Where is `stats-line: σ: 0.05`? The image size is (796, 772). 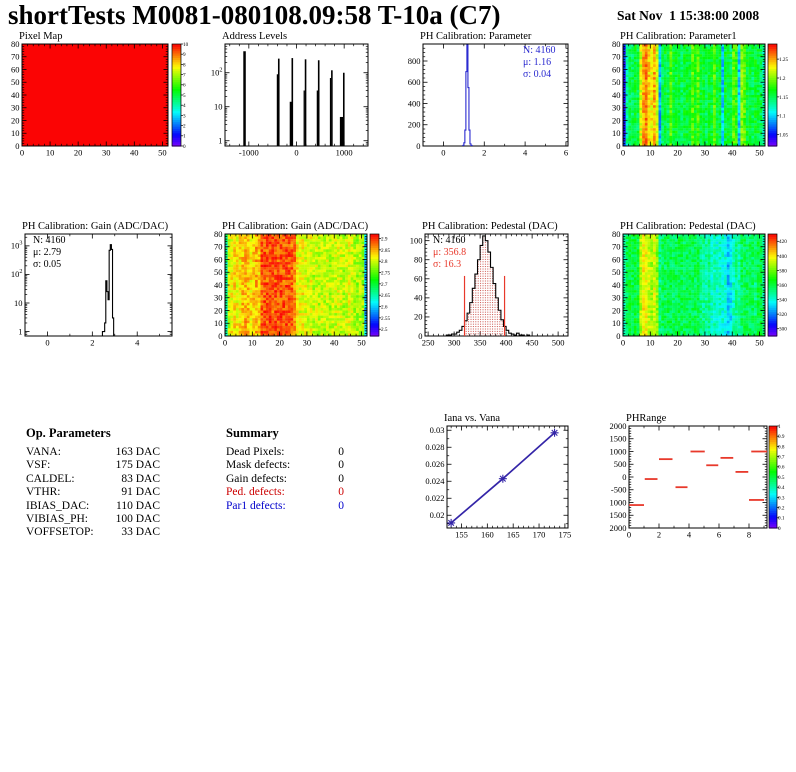
stats-line: σ: 0.05 is located at coordinates (47, 264).